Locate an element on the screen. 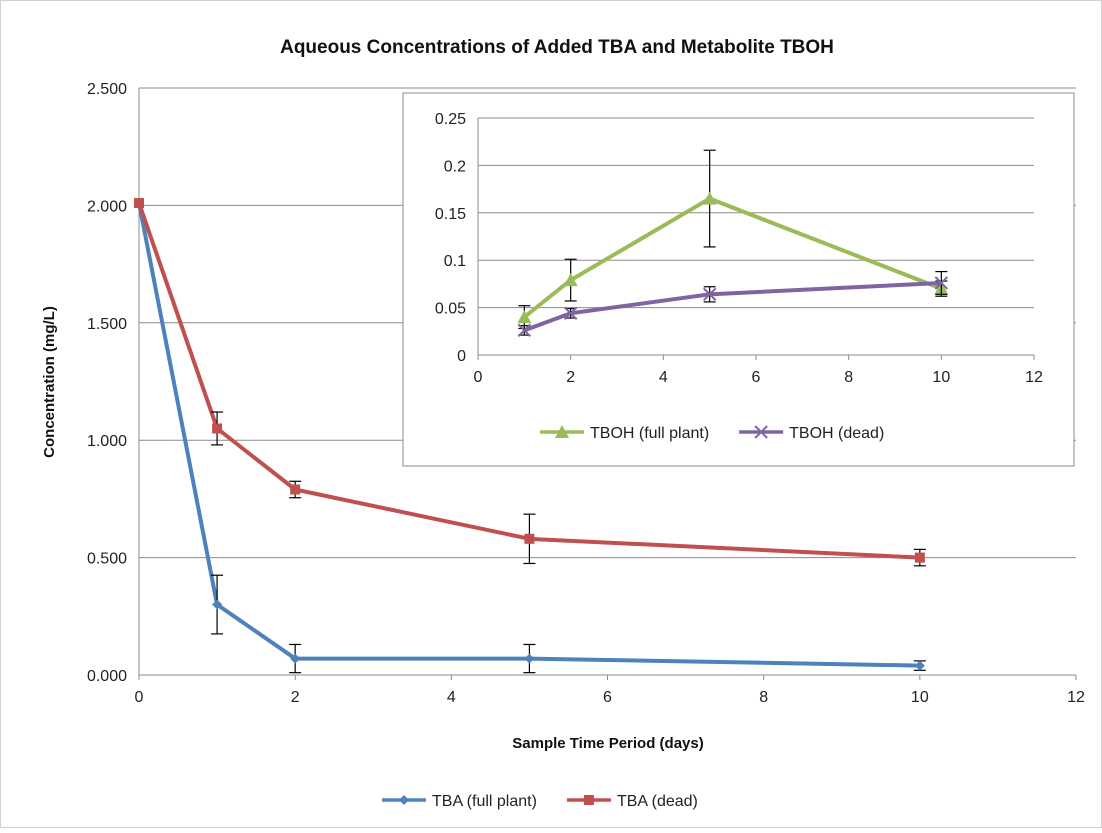  inset-legend-item: TBOH (full plant) is located at coordinates (624, 433).